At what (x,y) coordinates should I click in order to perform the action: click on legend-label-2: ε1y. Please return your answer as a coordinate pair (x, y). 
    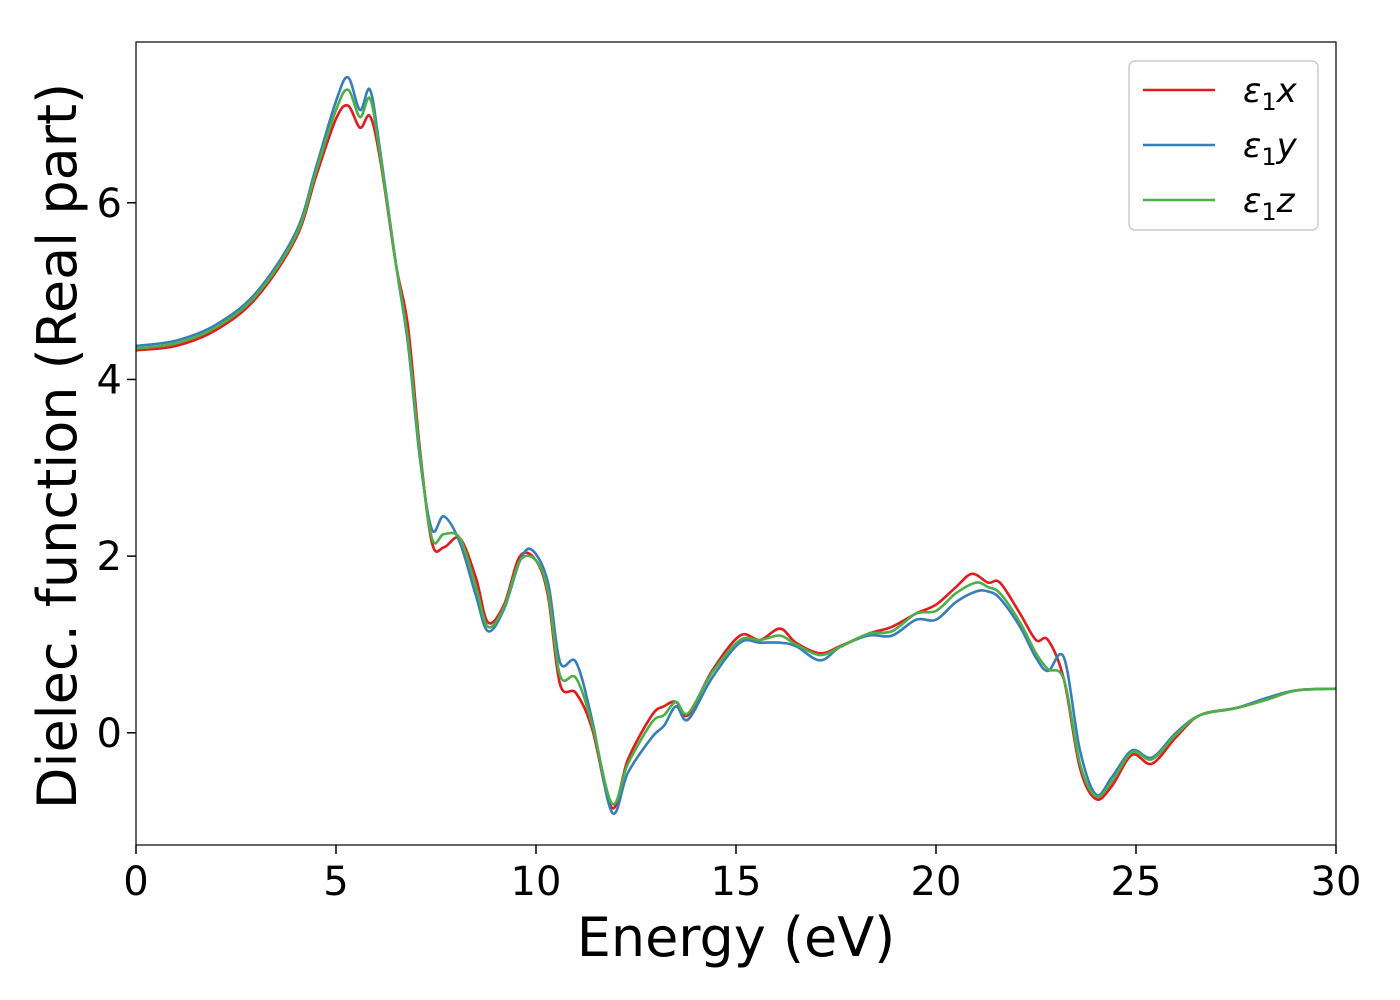
    Looking at the image, I should click on (1270, 148).